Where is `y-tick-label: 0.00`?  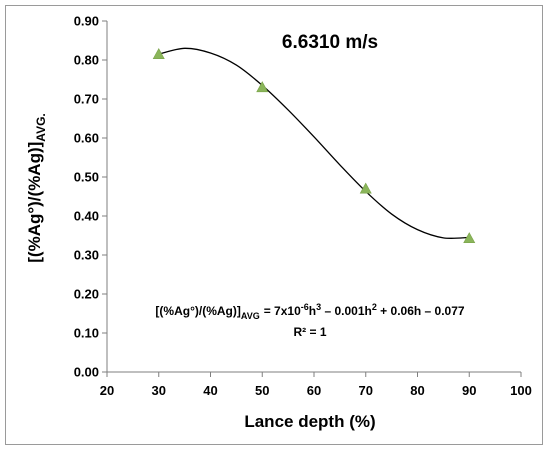 y-tick-label: 0.00 is located at coordinates (86, 372).